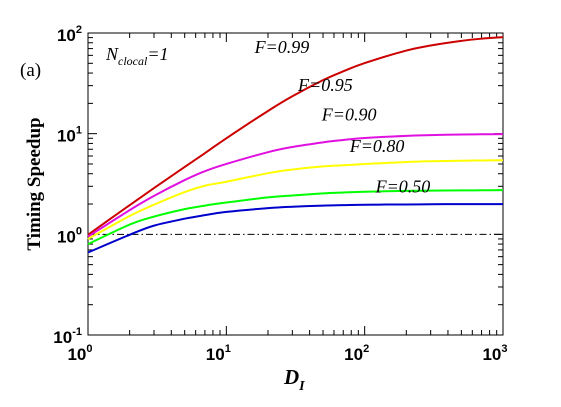 The height and width of the screenshot is (407, 561). What do you see at coordinates (69, 34) in the screenshot?
I see `y-tick-label: 10²` at bounding box center [69, 34].